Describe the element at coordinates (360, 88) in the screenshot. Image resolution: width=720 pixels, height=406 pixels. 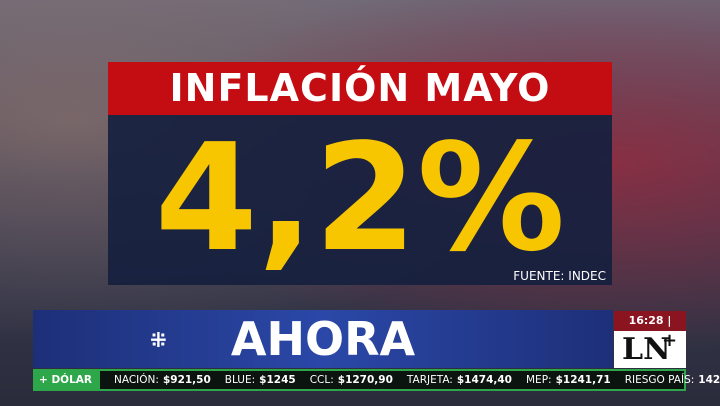
I see `title-banner: INFLACIÓN MAYO` at that location.